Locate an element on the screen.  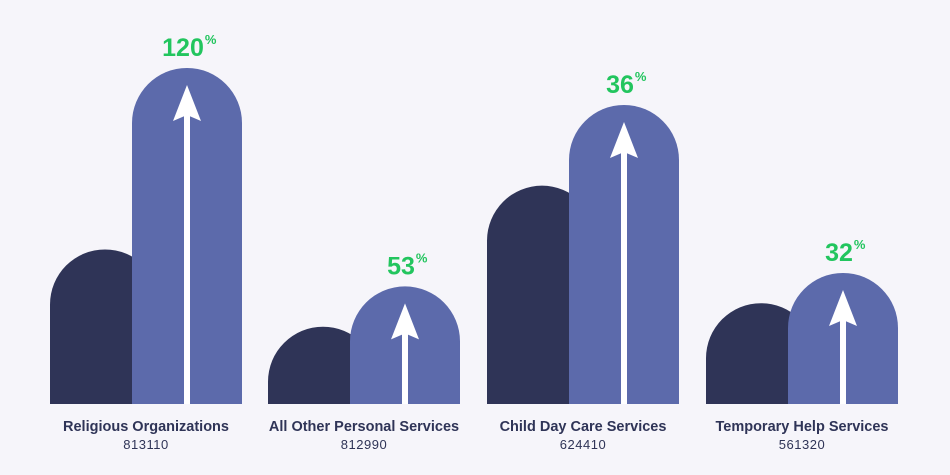
category-label: Temporary Help Services is located at coordinates (801, 427).